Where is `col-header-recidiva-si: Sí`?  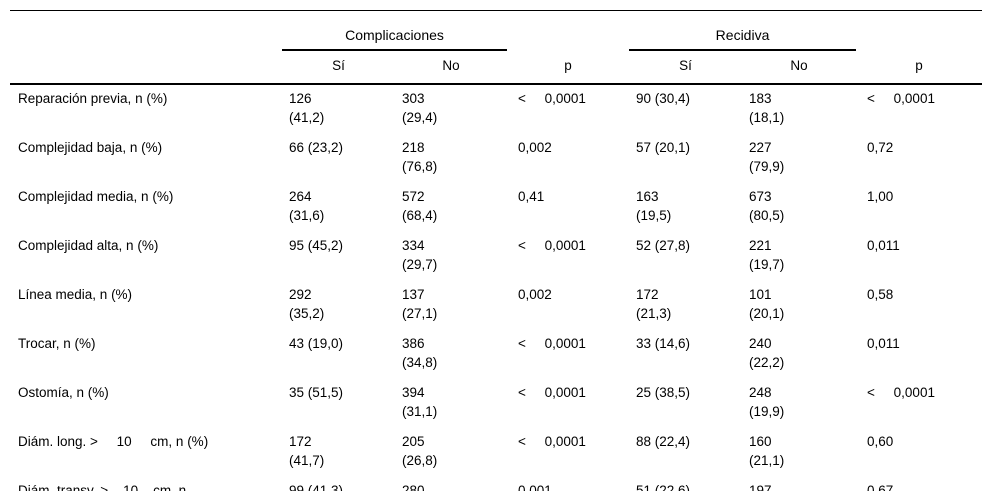 col-header-recidiva-si: Sí is located at coordinates (686, 67).